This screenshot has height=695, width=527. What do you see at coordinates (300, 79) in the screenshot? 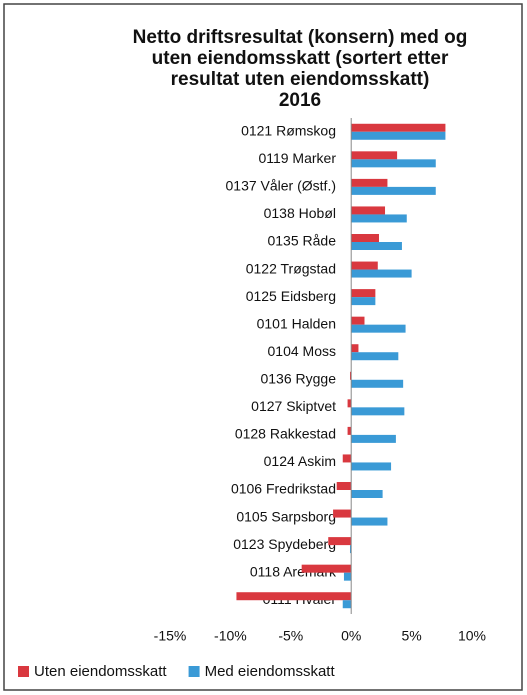
I see `chart-title: resultat uten eiendomsskatt)` at bounding box center [300, 79].